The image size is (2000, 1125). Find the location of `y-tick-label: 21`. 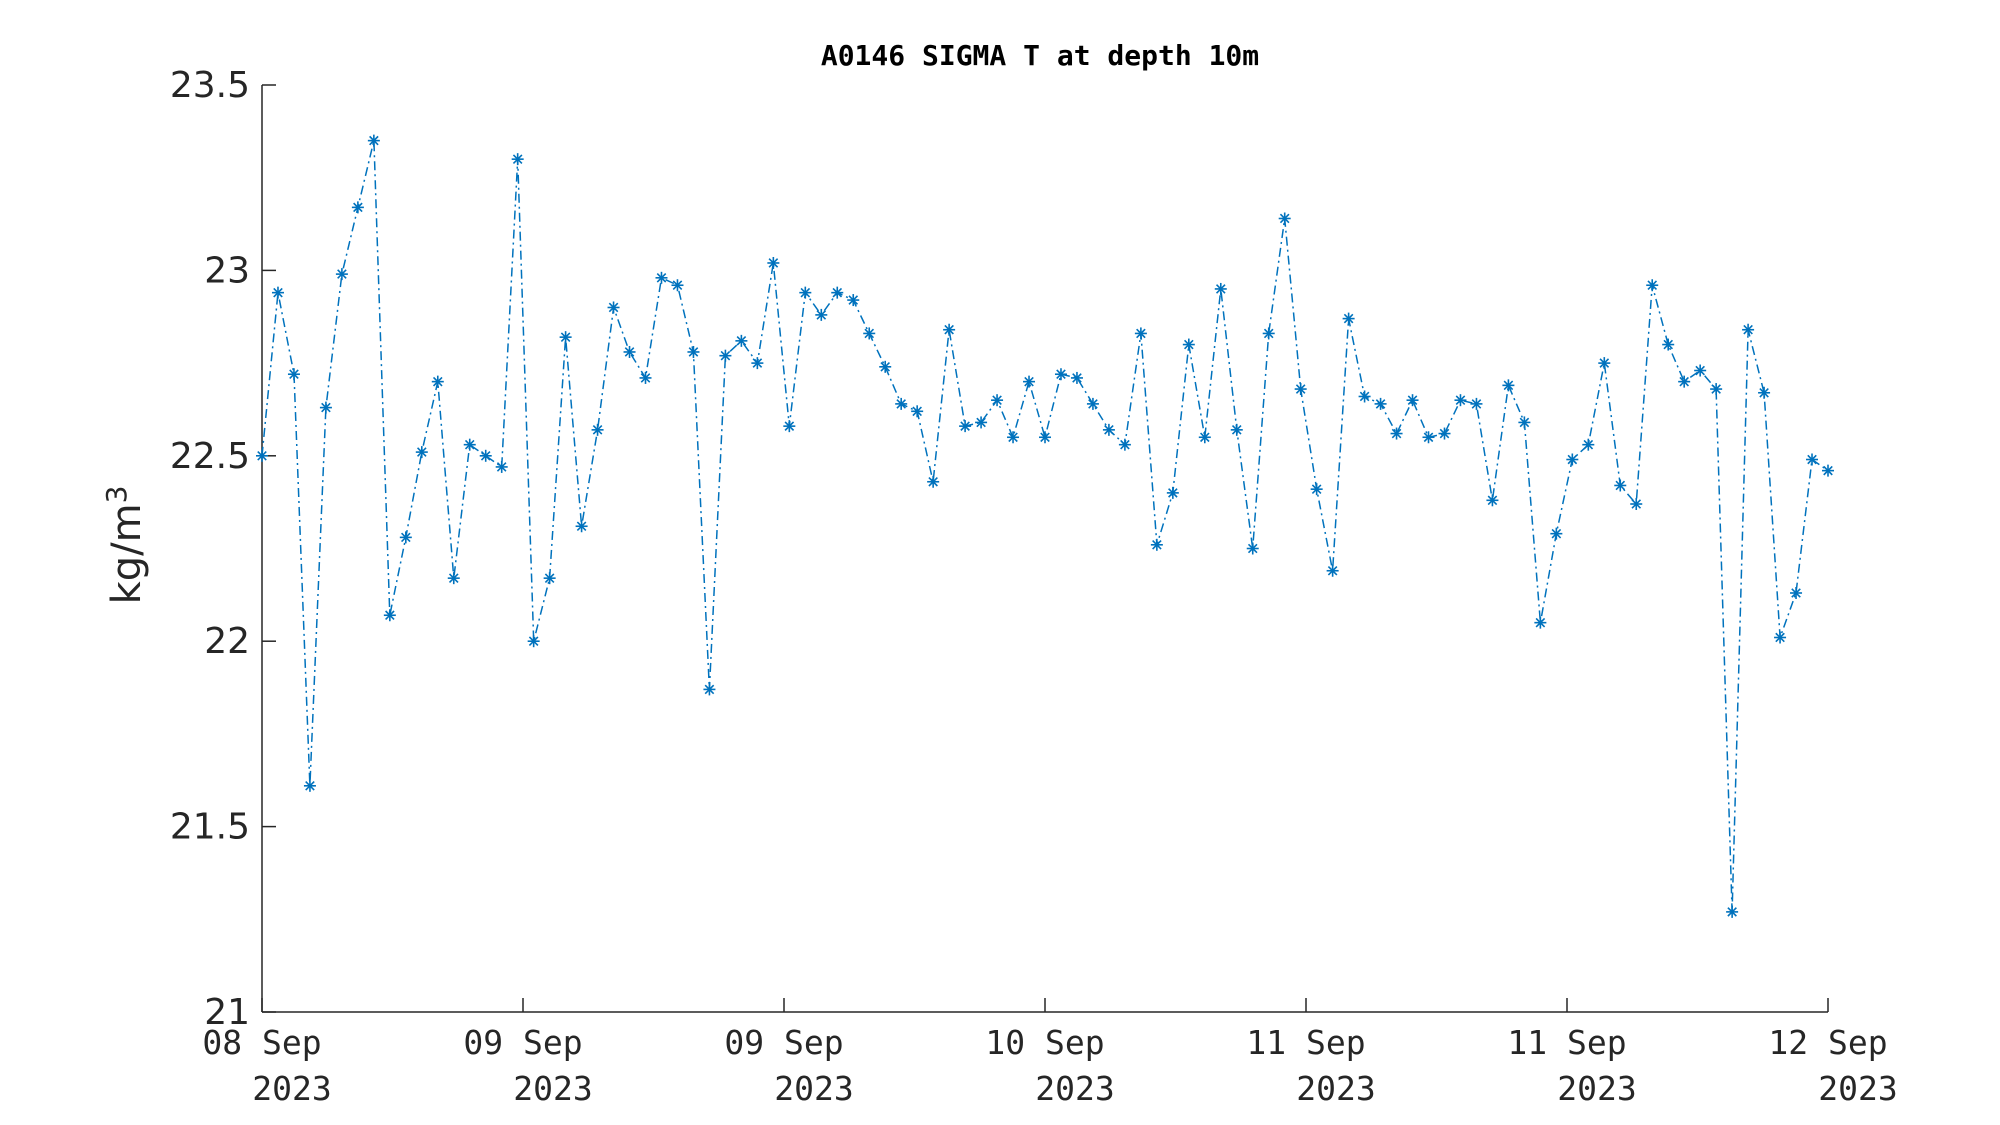

y-tick-label: 21 is located at coordinates (227, 1012).